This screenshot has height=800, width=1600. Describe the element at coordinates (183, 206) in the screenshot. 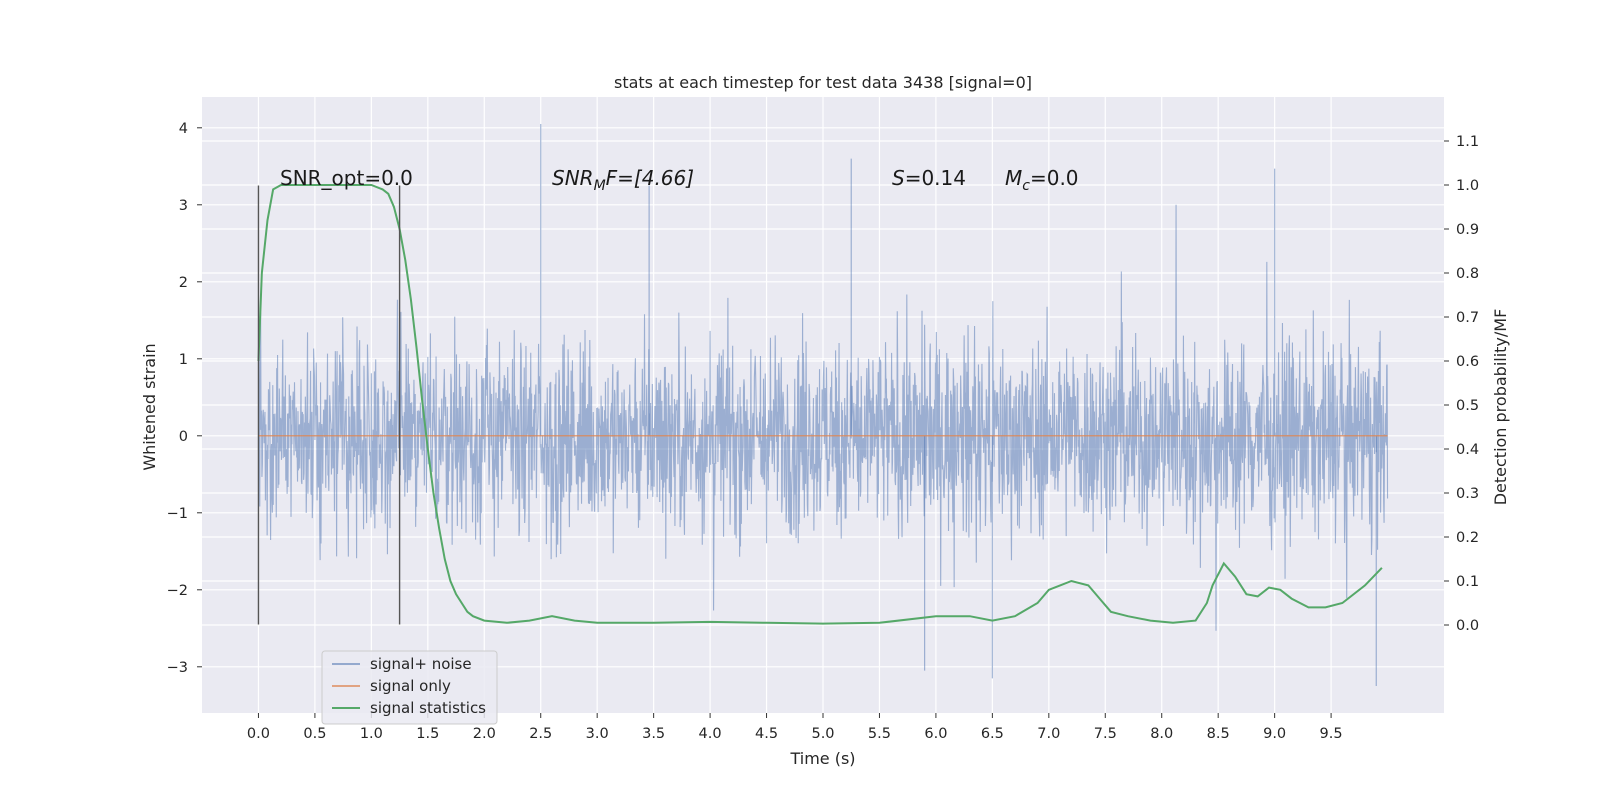

I see `y-left-tick-label: 3` at that location.